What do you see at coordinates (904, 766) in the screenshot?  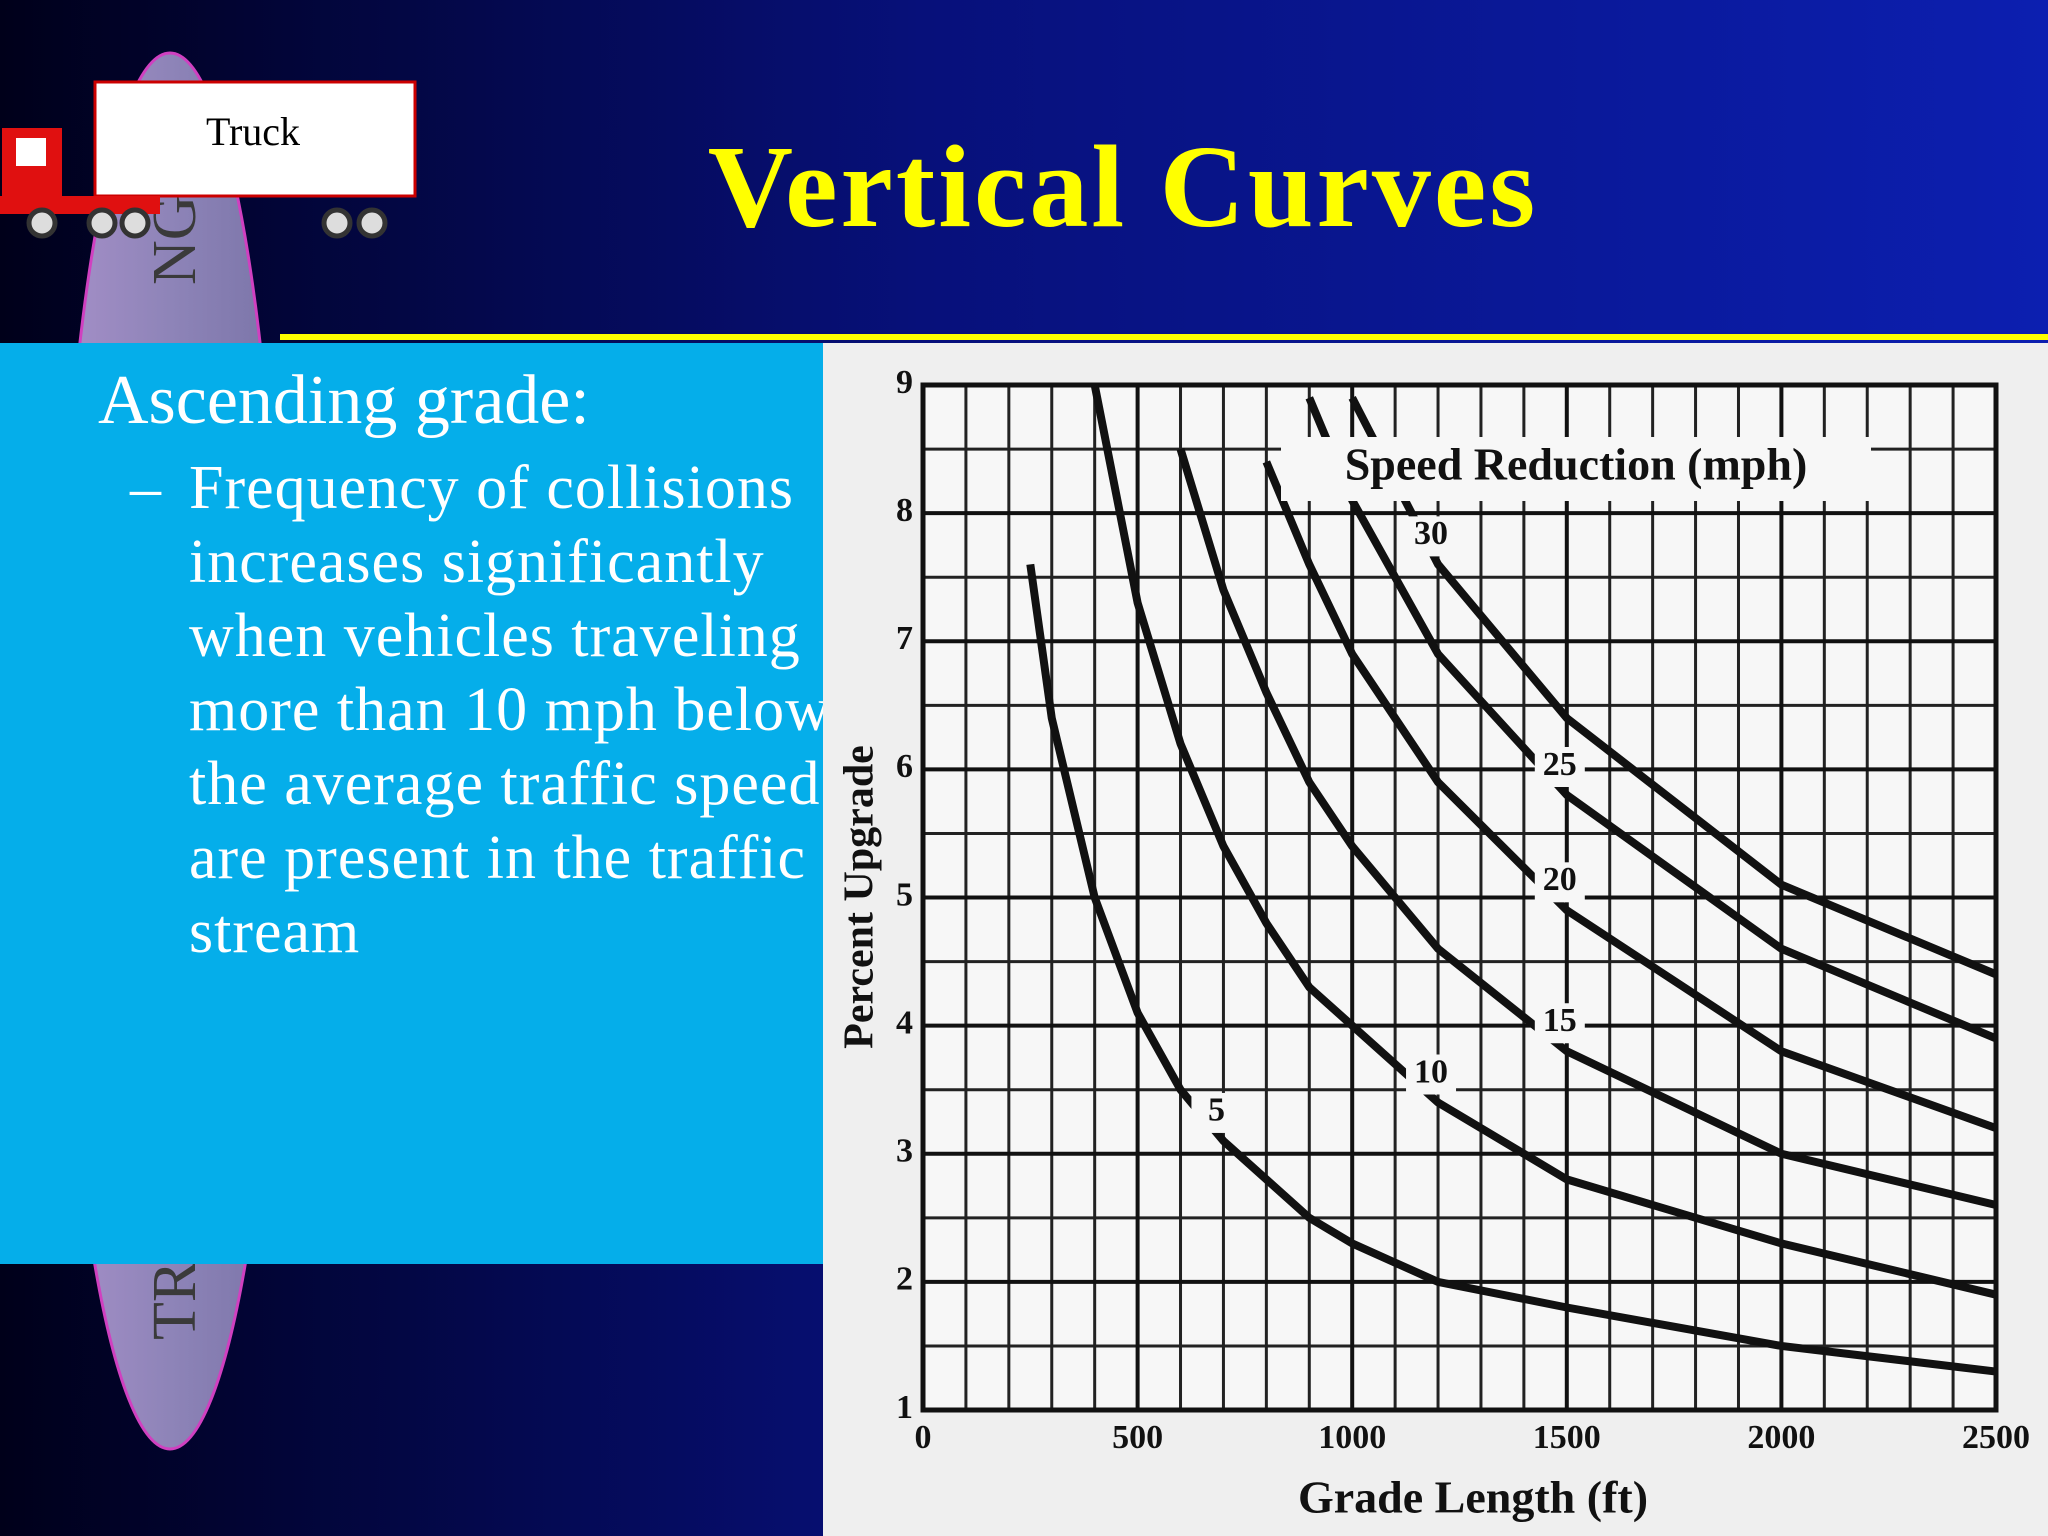 I see `y-tick-label: 6` at bounding box center [904, 766].